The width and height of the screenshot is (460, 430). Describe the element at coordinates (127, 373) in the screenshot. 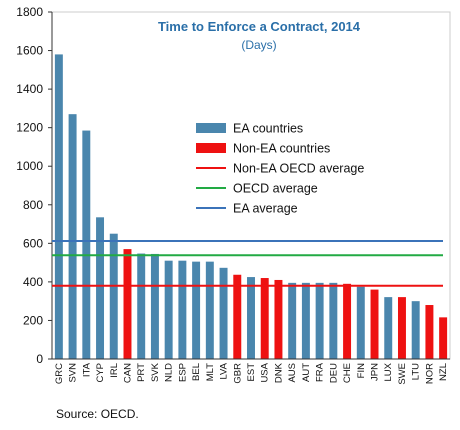

I see `x-tick-label: CAN` at that location.